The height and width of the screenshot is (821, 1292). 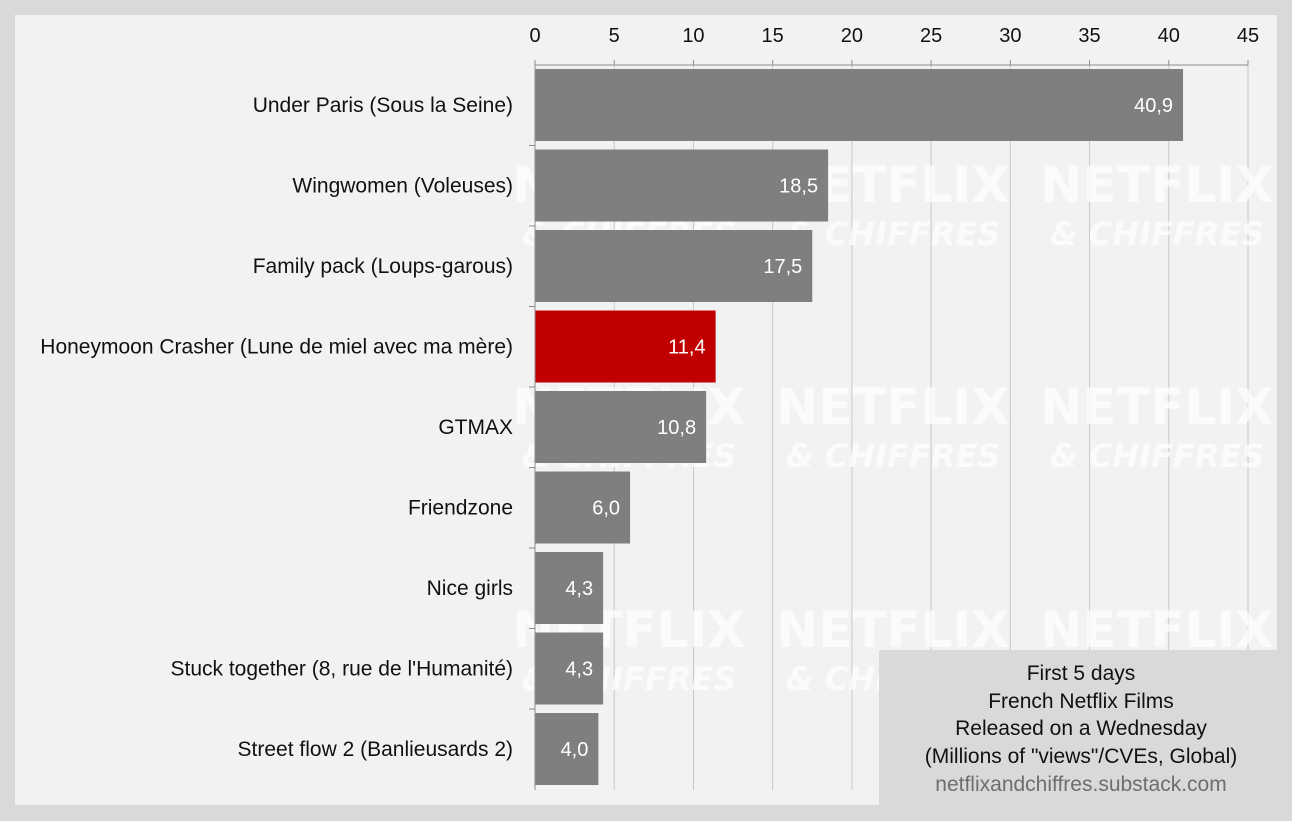 I want to click on category-label: Nice girls, so click(x=470, y=588).